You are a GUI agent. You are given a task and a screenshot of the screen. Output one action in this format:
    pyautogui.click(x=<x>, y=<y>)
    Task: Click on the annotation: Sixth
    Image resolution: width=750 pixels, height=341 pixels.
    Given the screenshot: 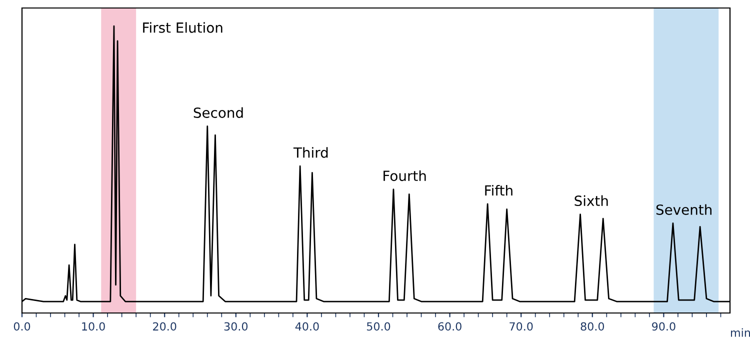 What is the action you would take?
    pyautogui.click(x=591, y=200)
    